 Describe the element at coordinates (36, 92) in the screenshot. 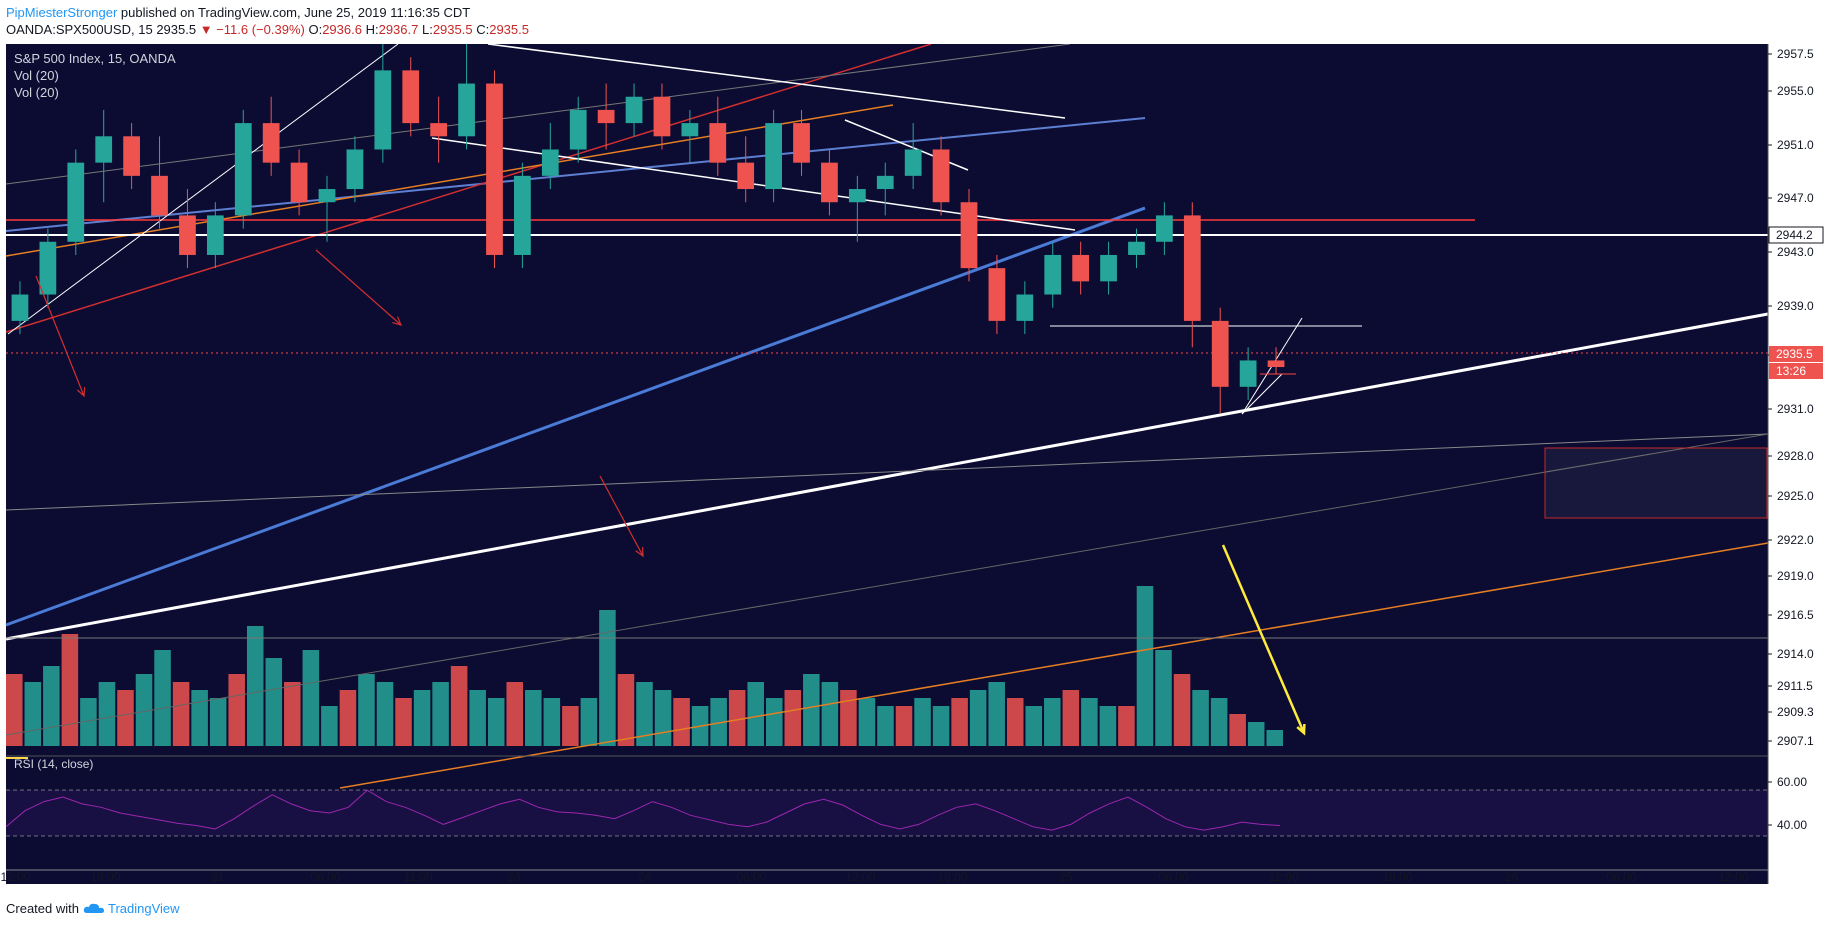

I see `legend-volume-2: Vol (20)` at that location.